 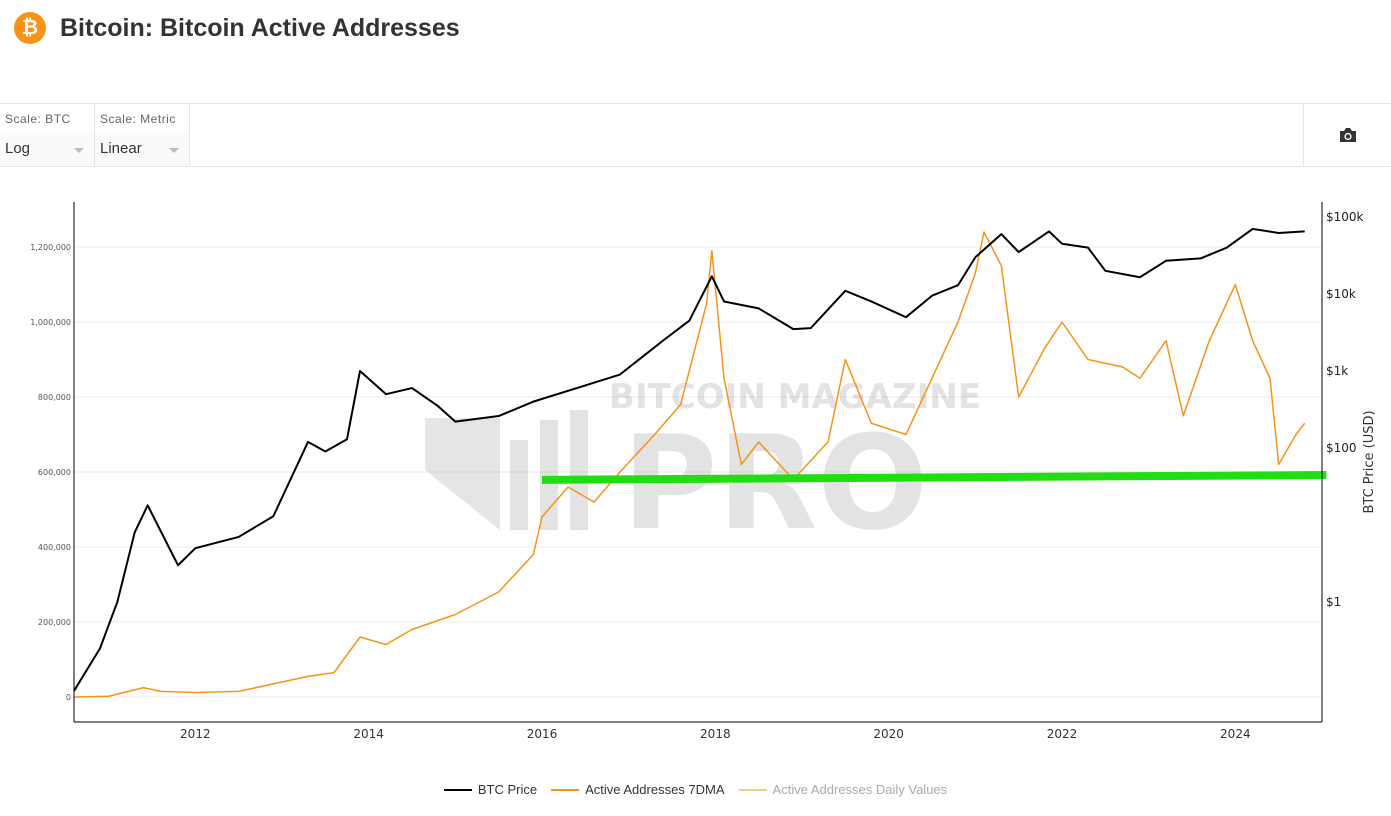 What do you see at coordinates (54, 547) in the screenshot?
I see `left-tick-label: 400,000` at bounding box center [54, 547].